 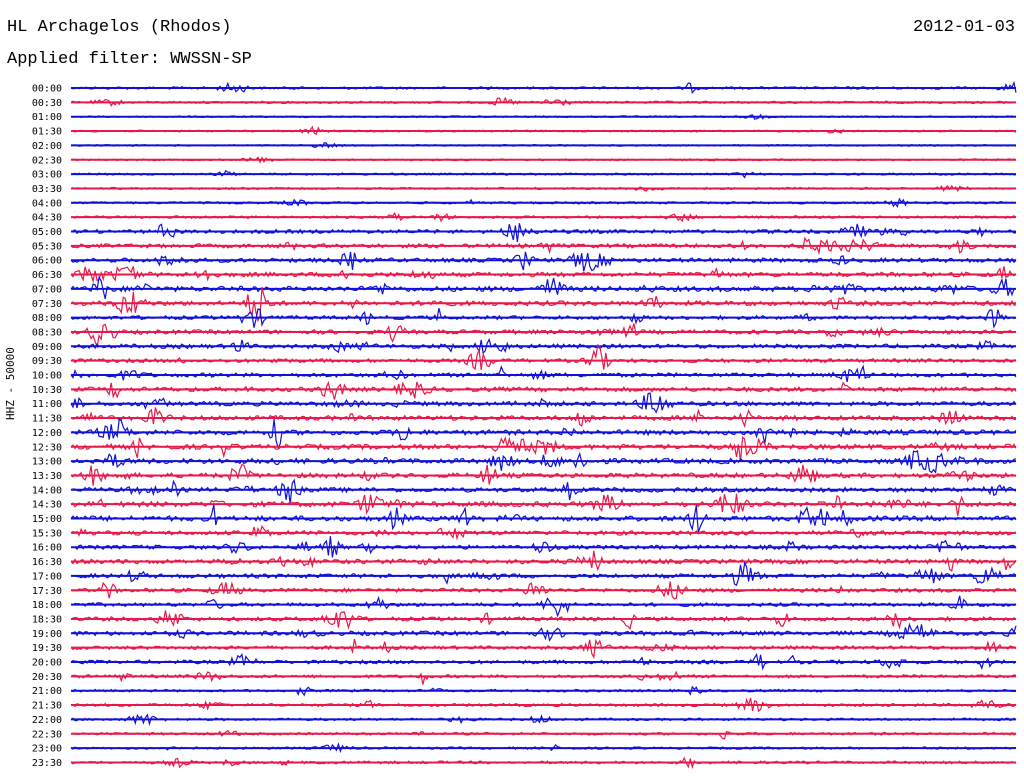 What do you see at coordinates (47, 232) in the screenshot?
I see `time-tick-label: 05:00` at bounding box center [47, 232].